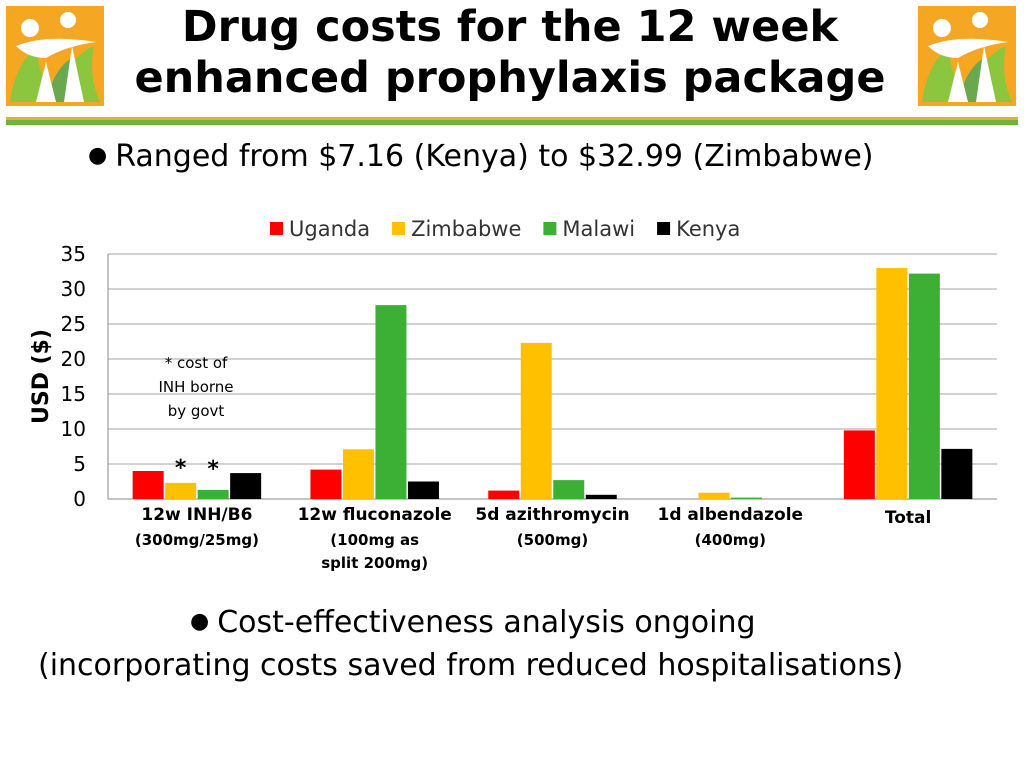  What do you see at coordinates (375, 515) in the screenshot?
I see `x-category-label: 12w fluconazole` at bounding box center [375, 515].